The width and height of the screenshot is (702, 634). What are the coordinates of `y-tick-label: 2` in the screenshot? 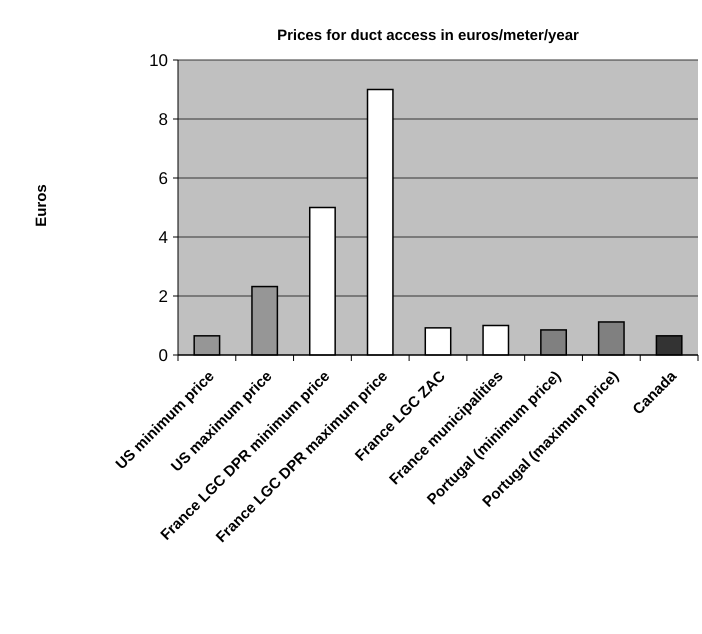 It's located at (163, 296).